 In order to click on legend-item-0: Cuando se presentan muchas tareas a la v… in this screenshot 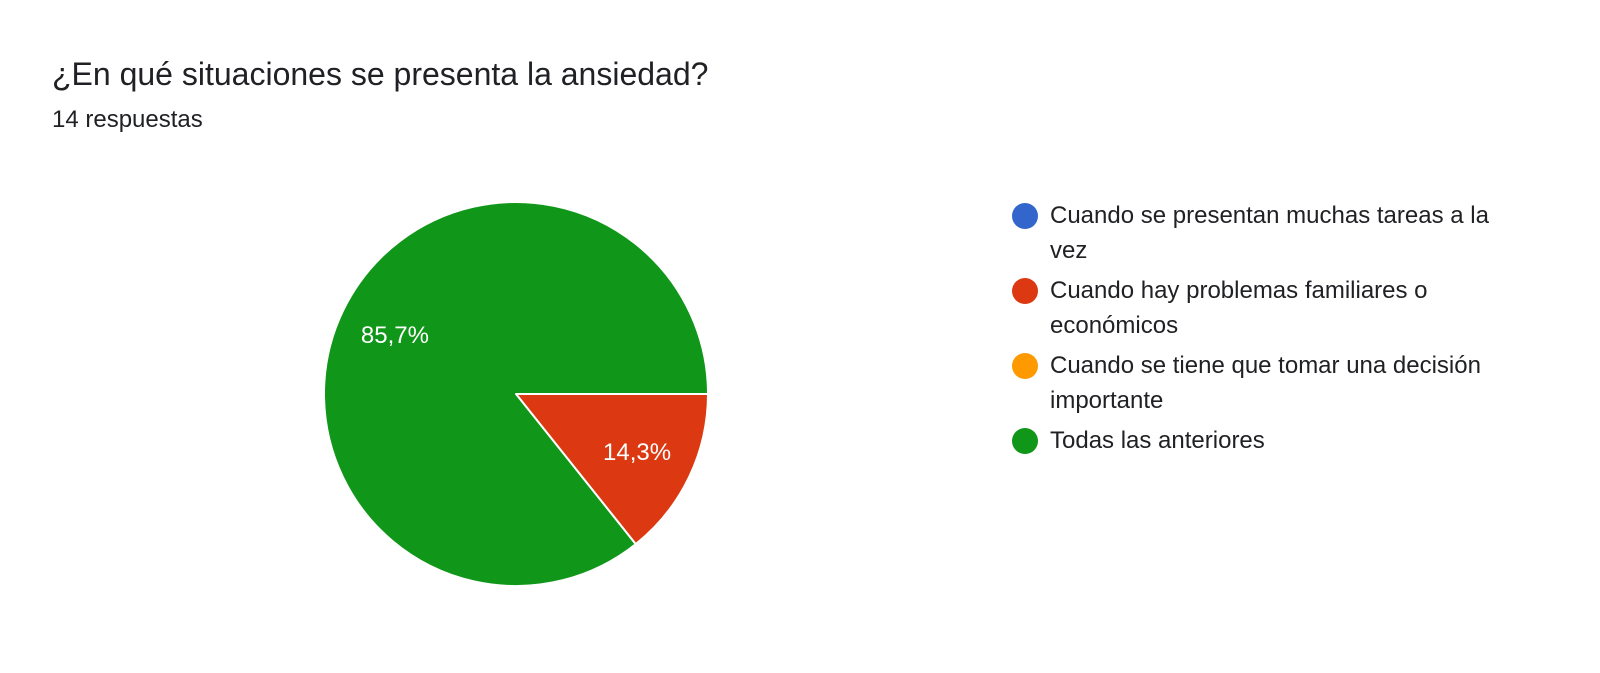, I will do `click(1272, 233)`.